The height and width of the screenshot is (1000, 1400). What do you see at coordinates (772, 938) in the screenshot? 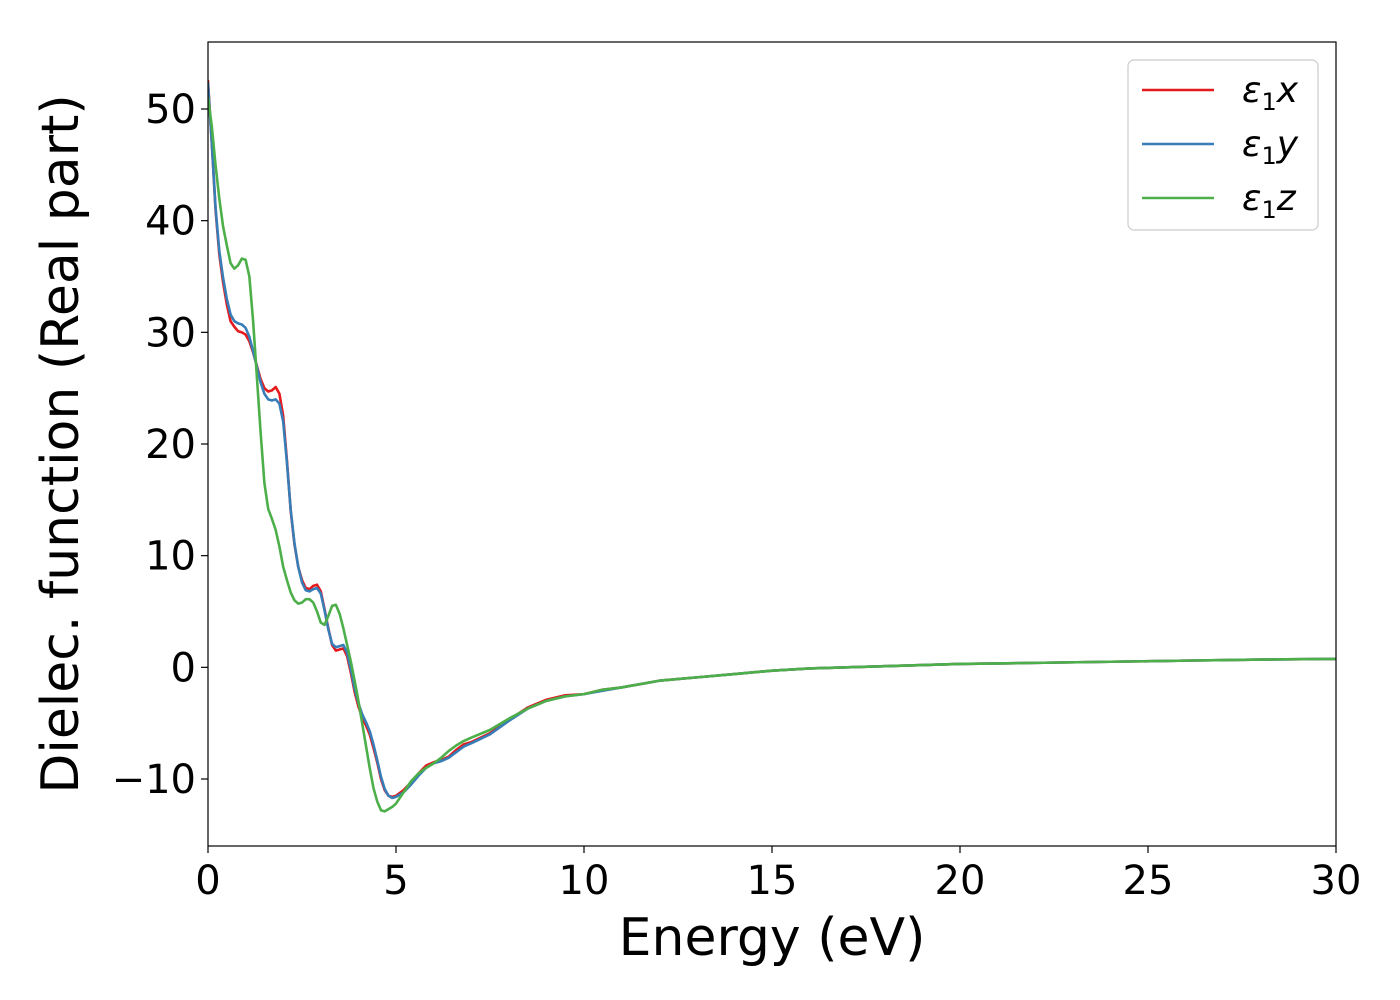
I see `x-axis-title: Energy (eV)` at bounding box center [772, 938].